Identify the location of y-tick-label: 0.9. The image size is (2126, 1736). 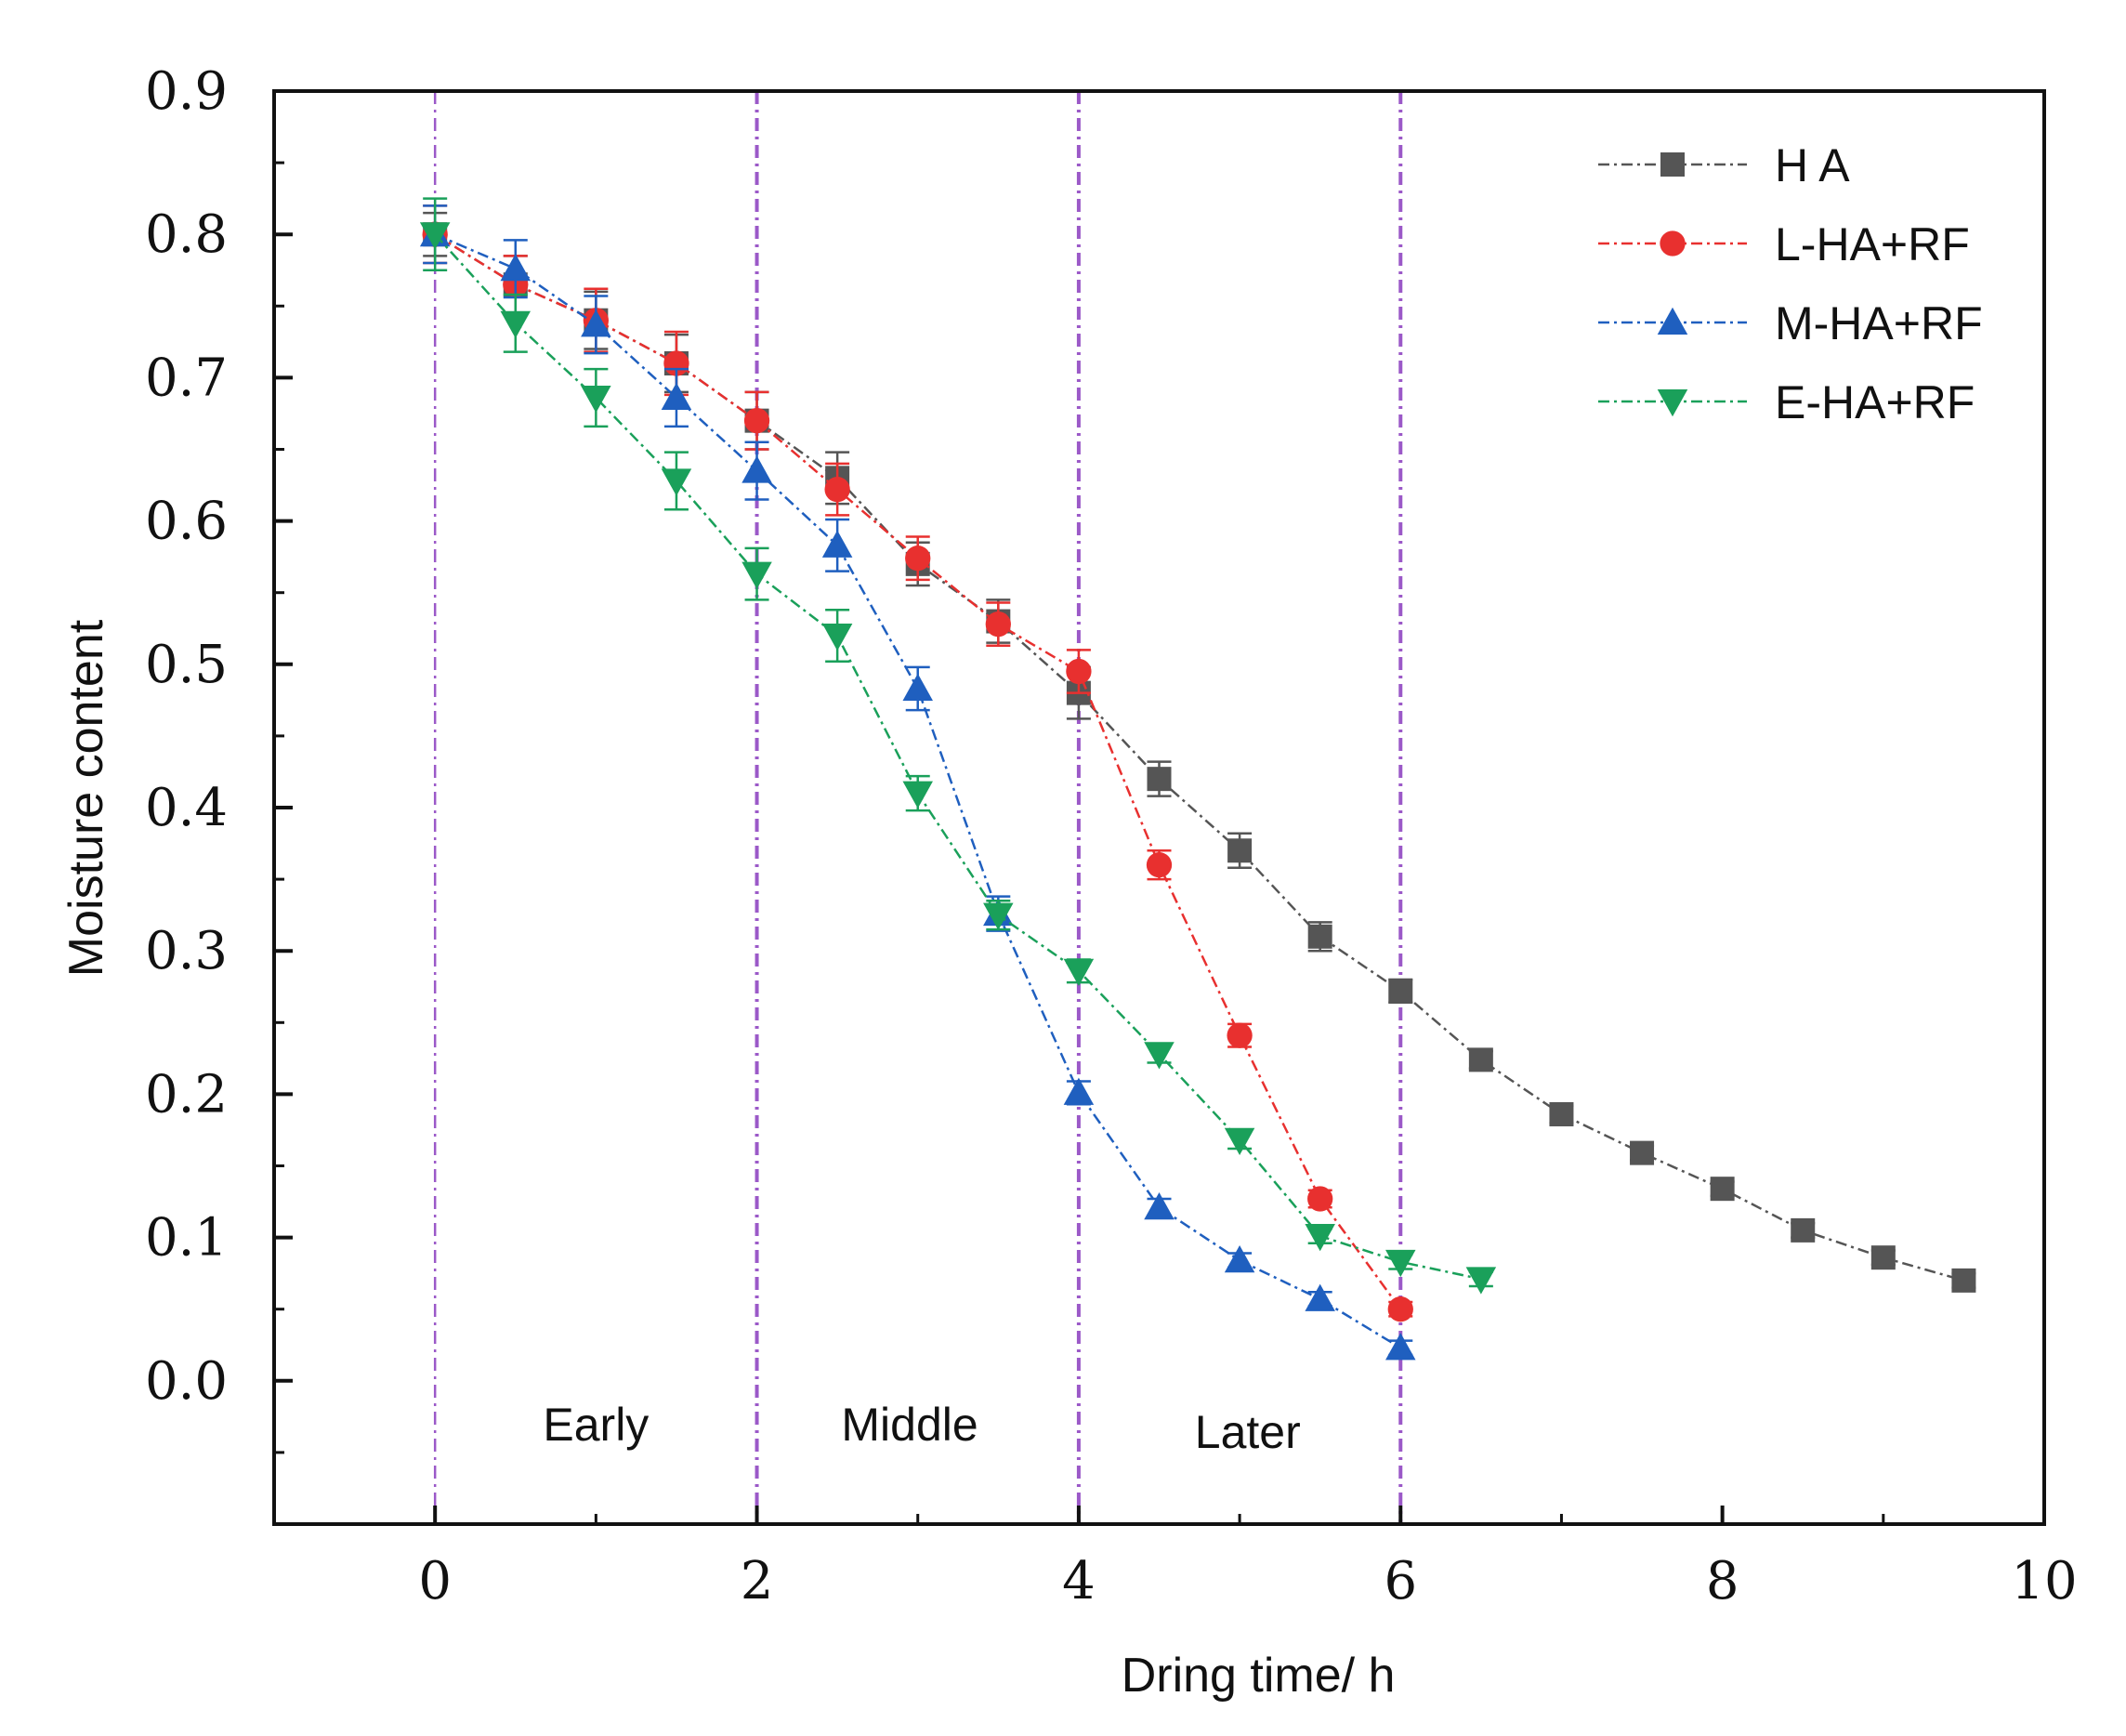
(186, 92).